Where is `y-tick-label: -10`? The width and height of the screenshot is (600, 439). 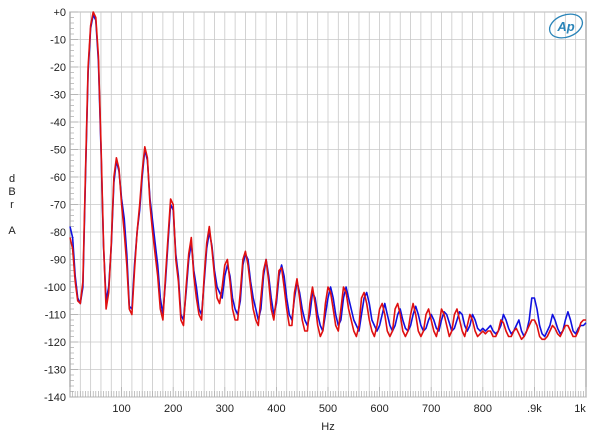 y-tick-label: -10 is located at coordinates (58, 41).